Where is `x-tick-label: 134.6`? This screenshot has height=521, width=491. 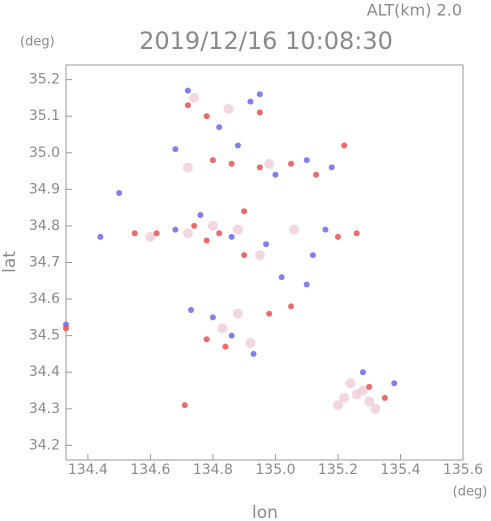
x-tick-label: 134.6 is located at coordinates (150, 470).